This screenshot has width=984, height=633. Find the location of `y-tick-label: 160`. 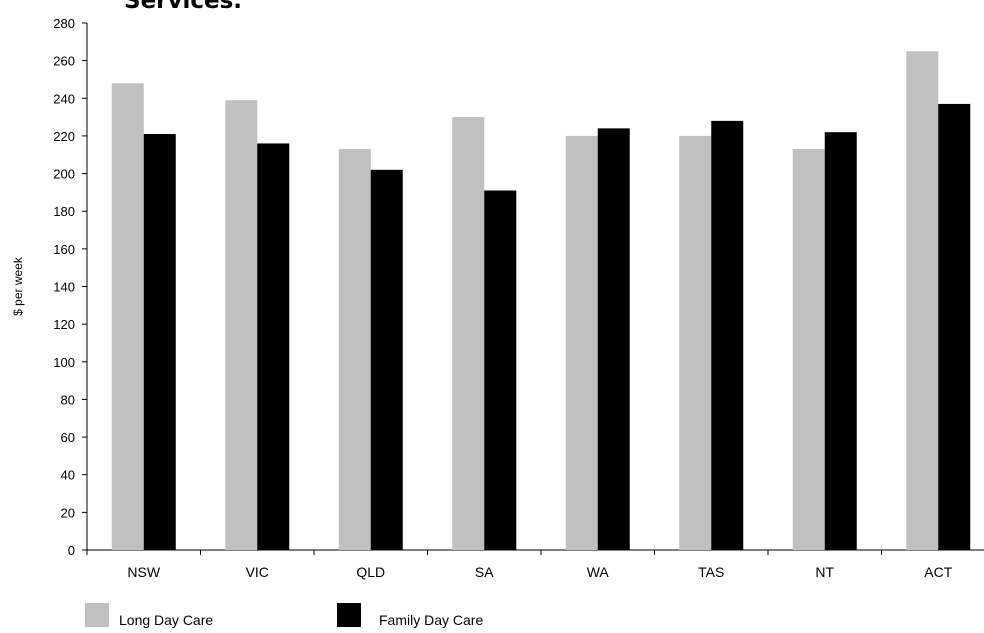

y-tick-label: 160 is located at coordinates (64, 249).